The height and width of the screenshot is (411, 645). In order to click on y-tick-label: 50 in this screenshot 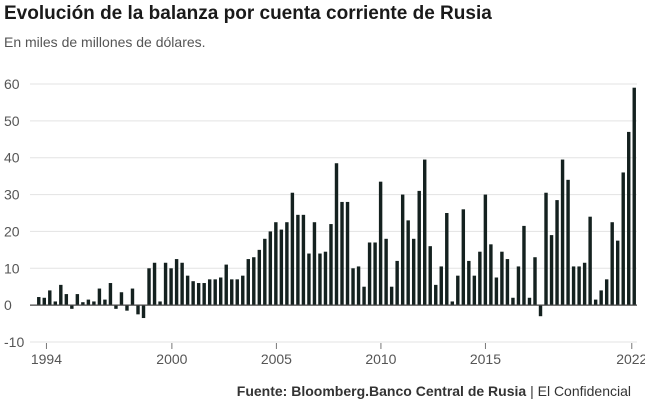, I will do `click(12, 121)`.